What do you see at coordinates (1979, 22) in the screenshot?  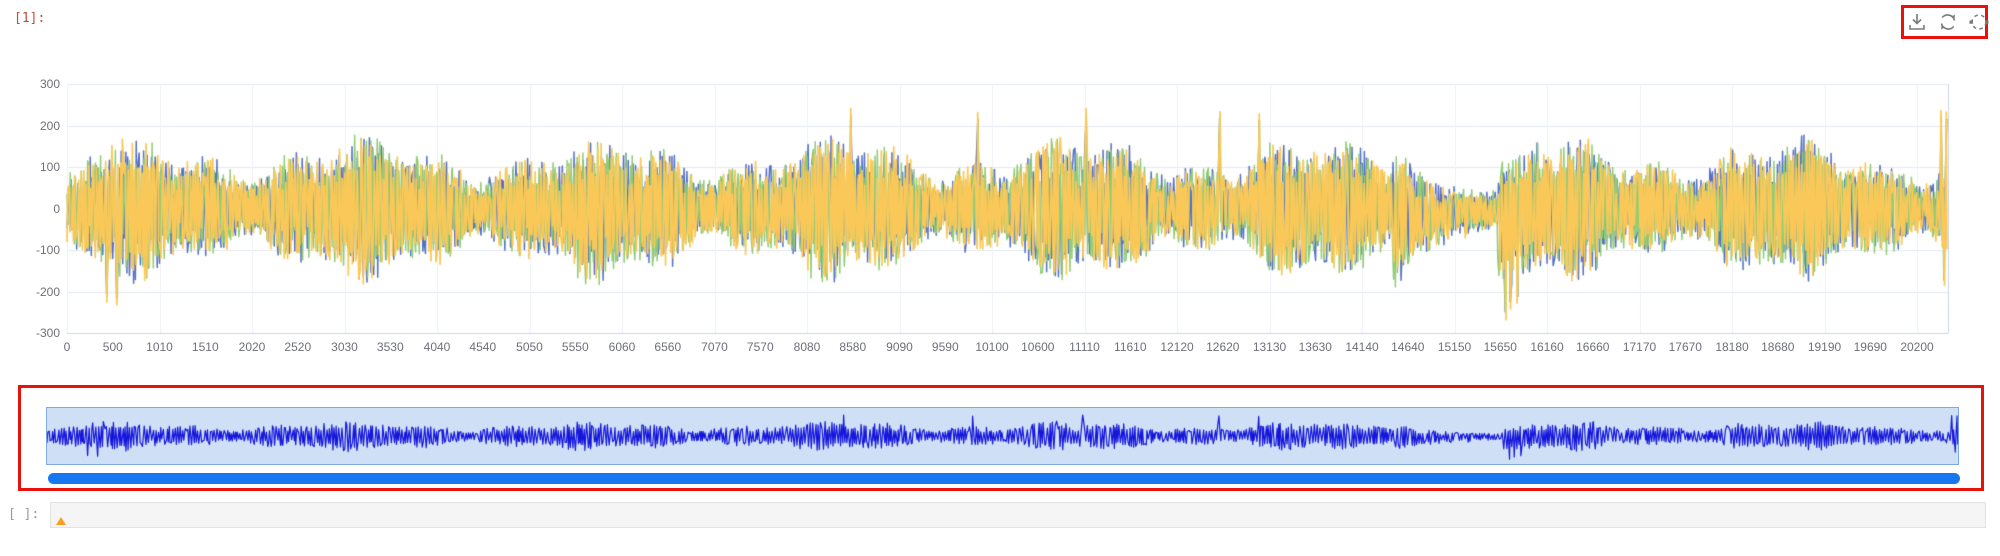 I see `expand-icon` at bounding box center [1979, 22].